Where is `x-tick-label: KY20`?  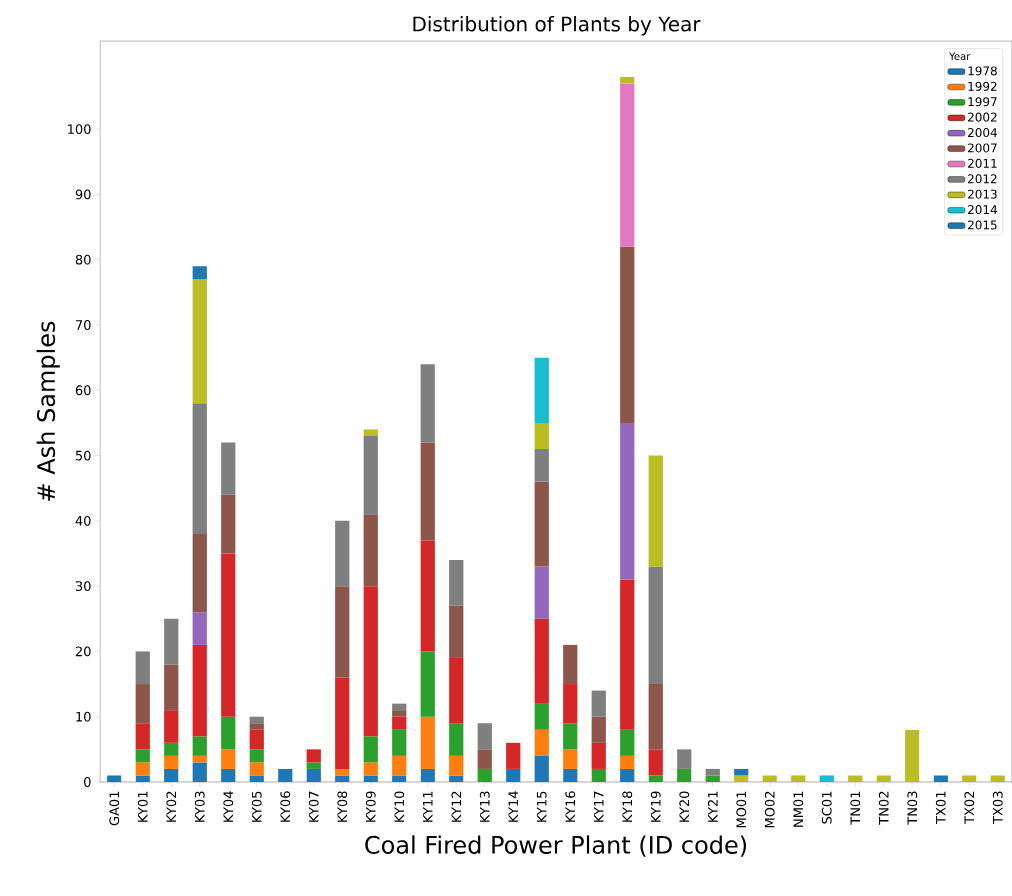
x-tick-label: KY20 is located at coordinates (684, 806).